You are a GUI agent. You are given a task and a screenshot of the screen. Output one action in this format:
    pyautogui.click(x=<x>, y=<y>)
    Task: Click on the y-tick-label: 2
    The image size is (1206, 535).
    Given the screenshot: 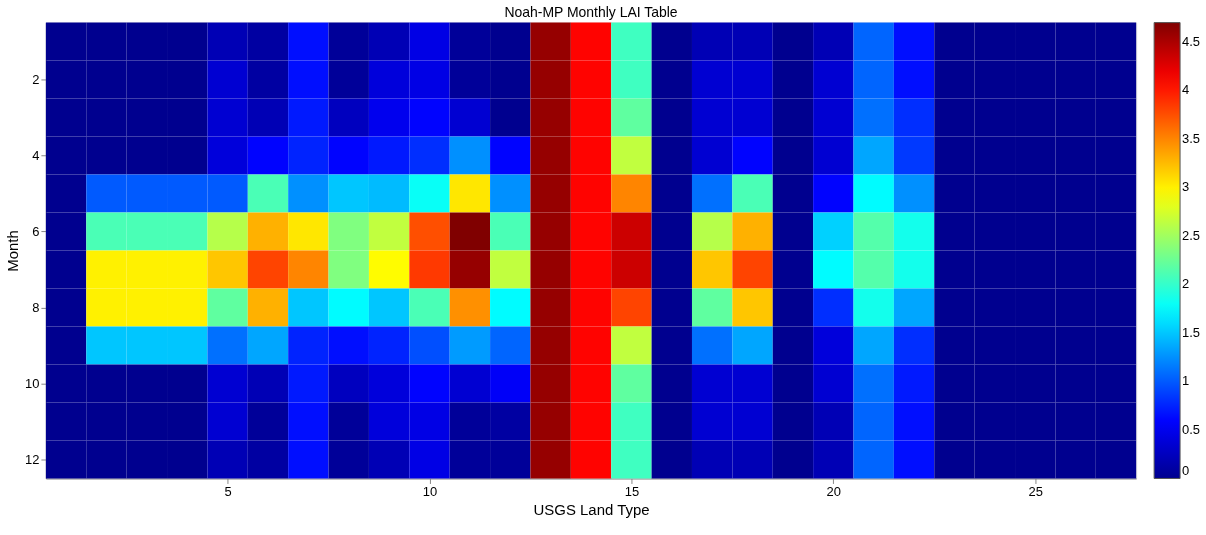 What is the action you would take?
    pyautogui.click(x=36, y=80)
    